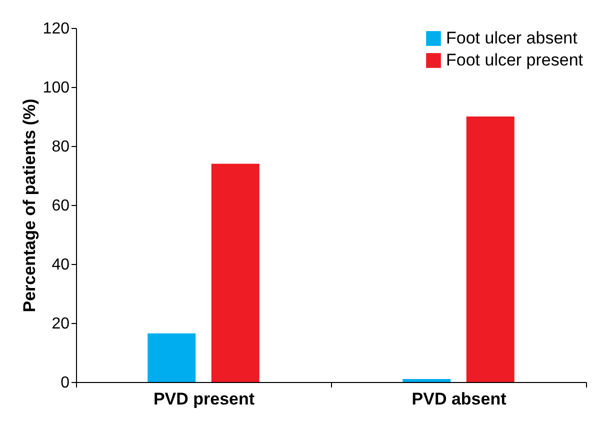 This screenshot has width=615, height=428. I want to click on y-tick-label: 80, so click(61, 147).